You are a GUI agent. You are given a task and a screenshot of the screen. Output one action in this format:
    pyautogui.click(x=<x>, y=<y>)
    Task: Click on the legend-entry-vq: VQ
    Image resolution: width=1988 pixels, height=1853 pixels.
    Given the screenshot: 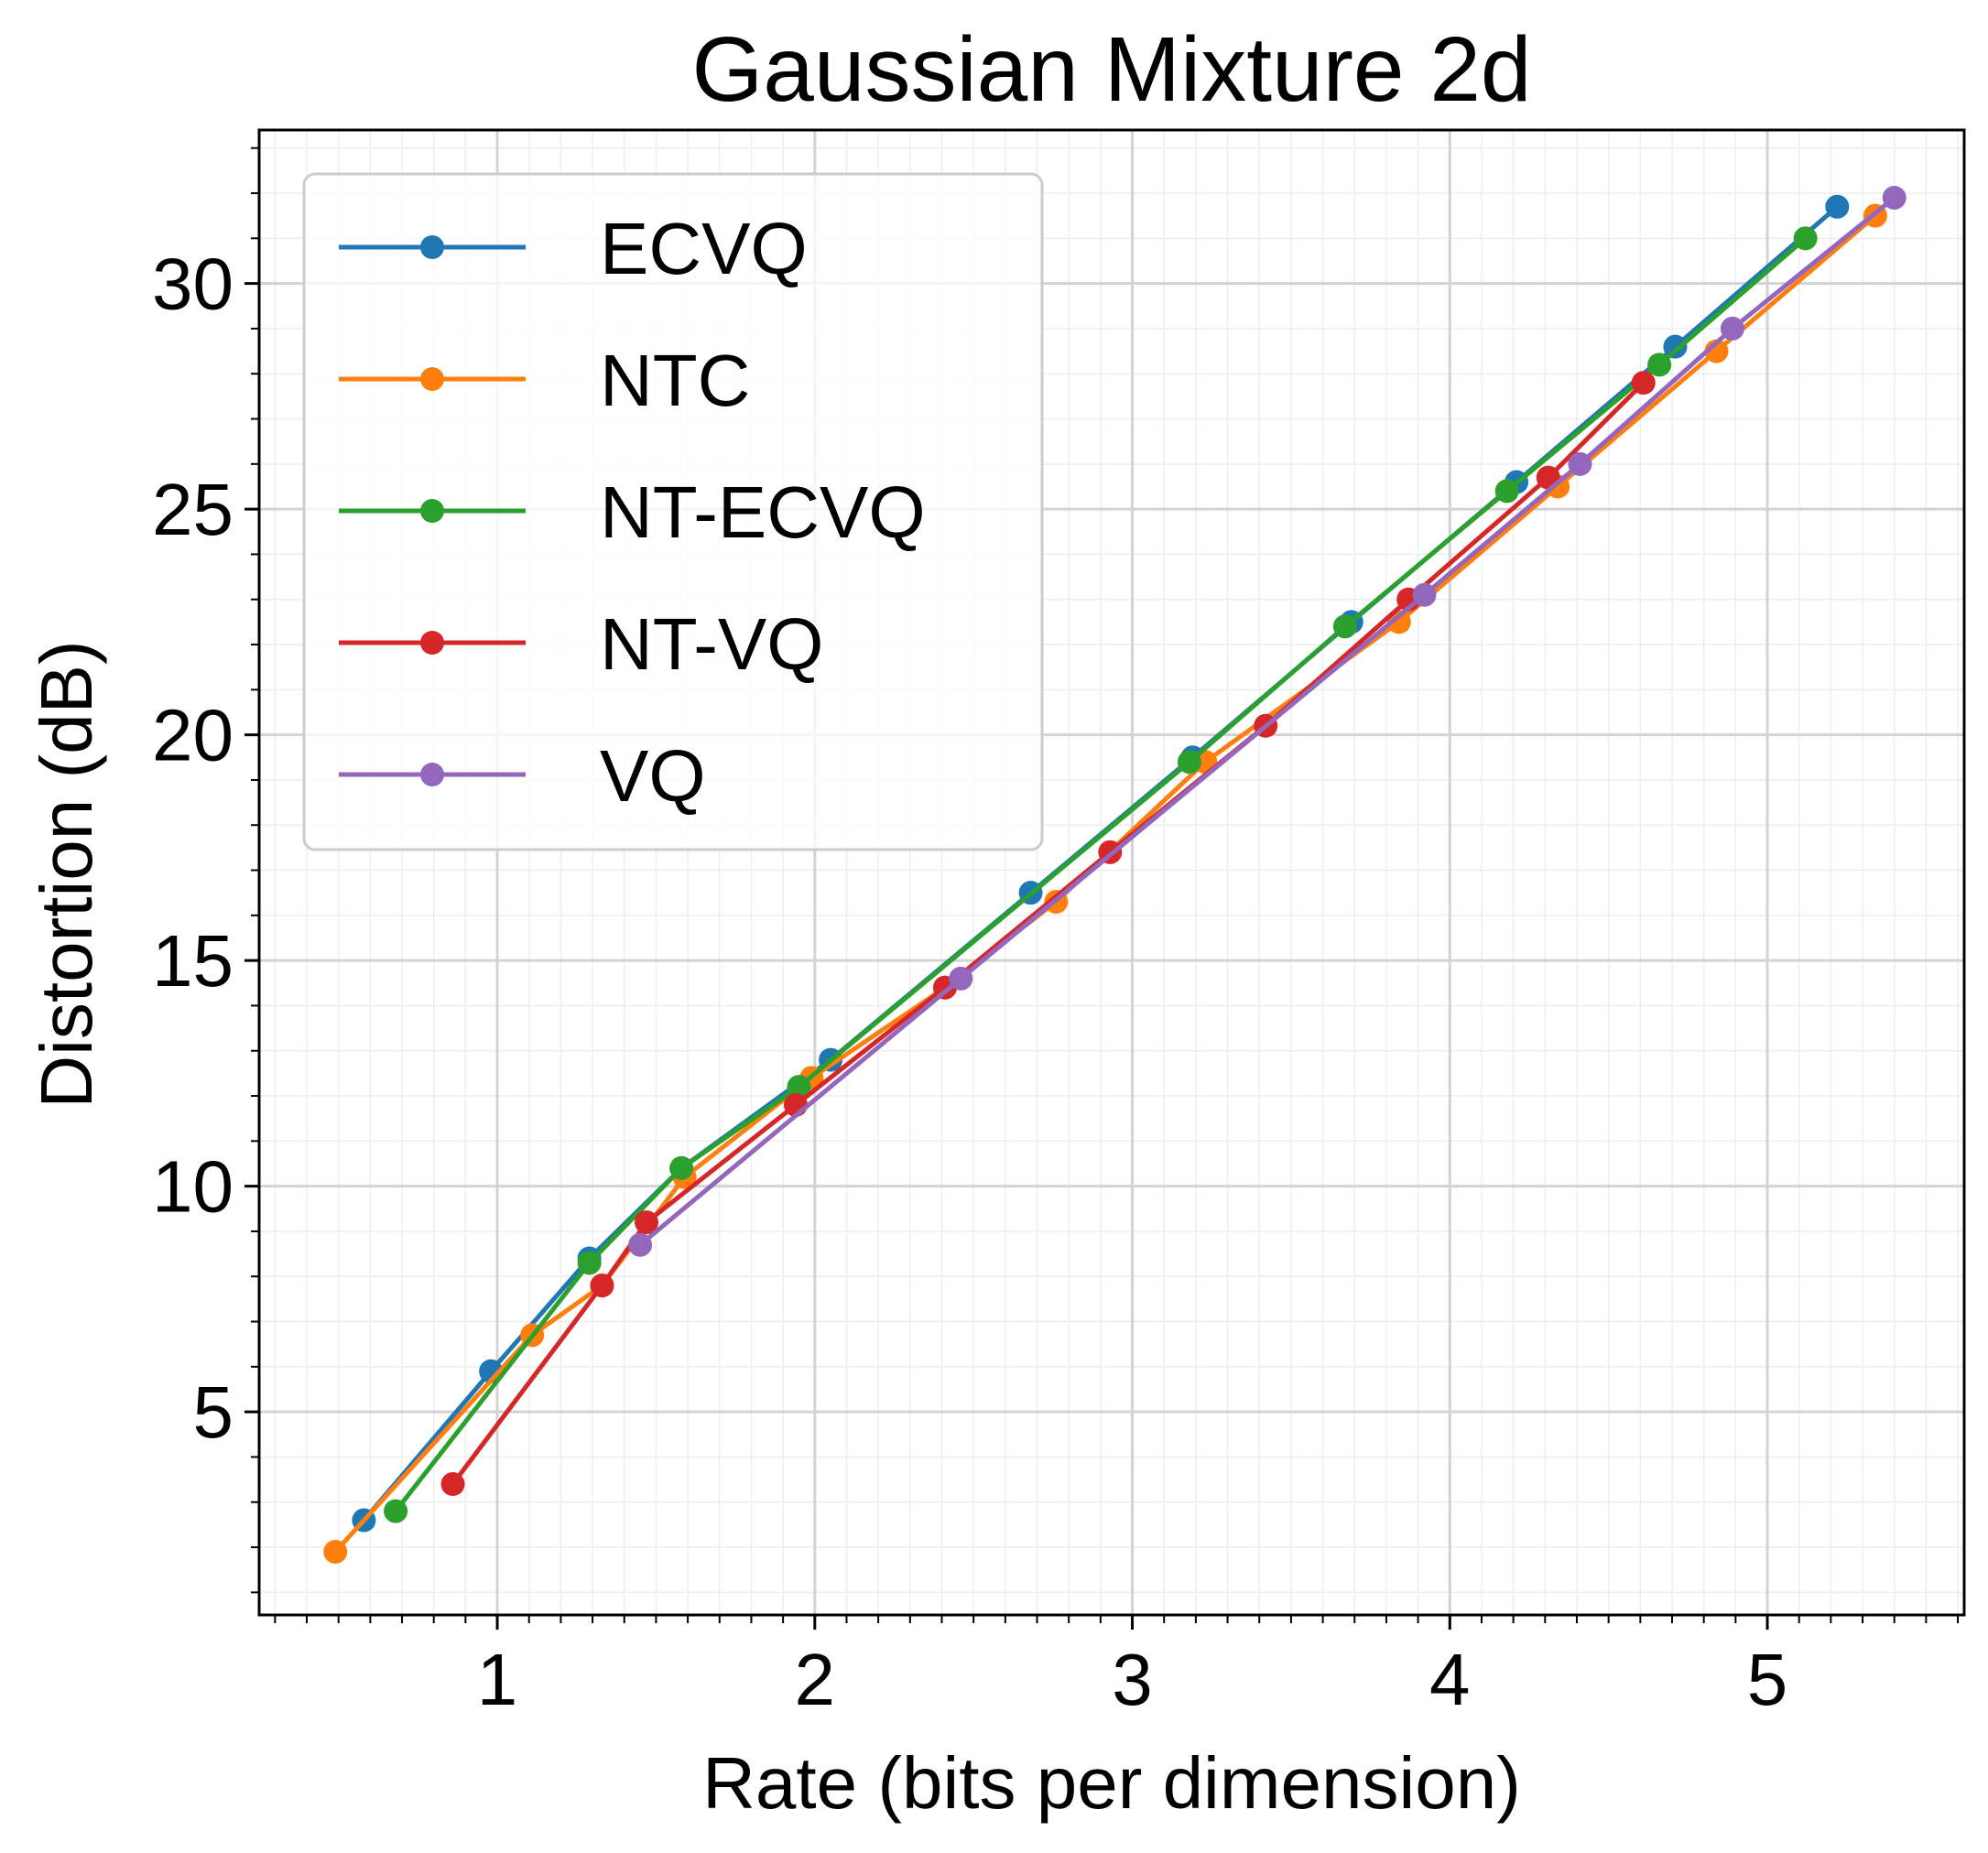 What is the action you would take?
    pyautogui.click(x=522, y=776)
    